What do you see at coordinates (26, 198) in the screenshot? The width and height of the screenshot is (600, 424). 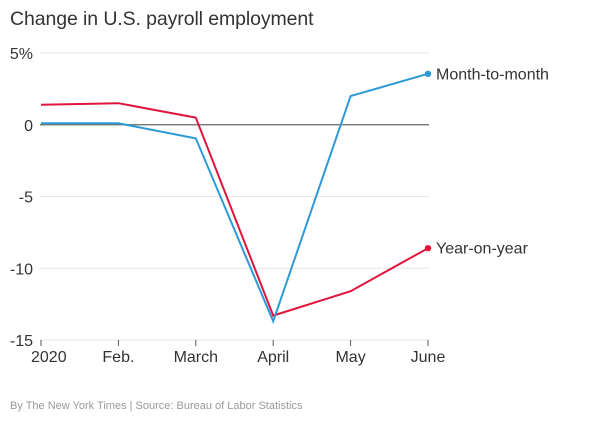 I see `y-tick-label: -5` at bounding box center [26, 198].